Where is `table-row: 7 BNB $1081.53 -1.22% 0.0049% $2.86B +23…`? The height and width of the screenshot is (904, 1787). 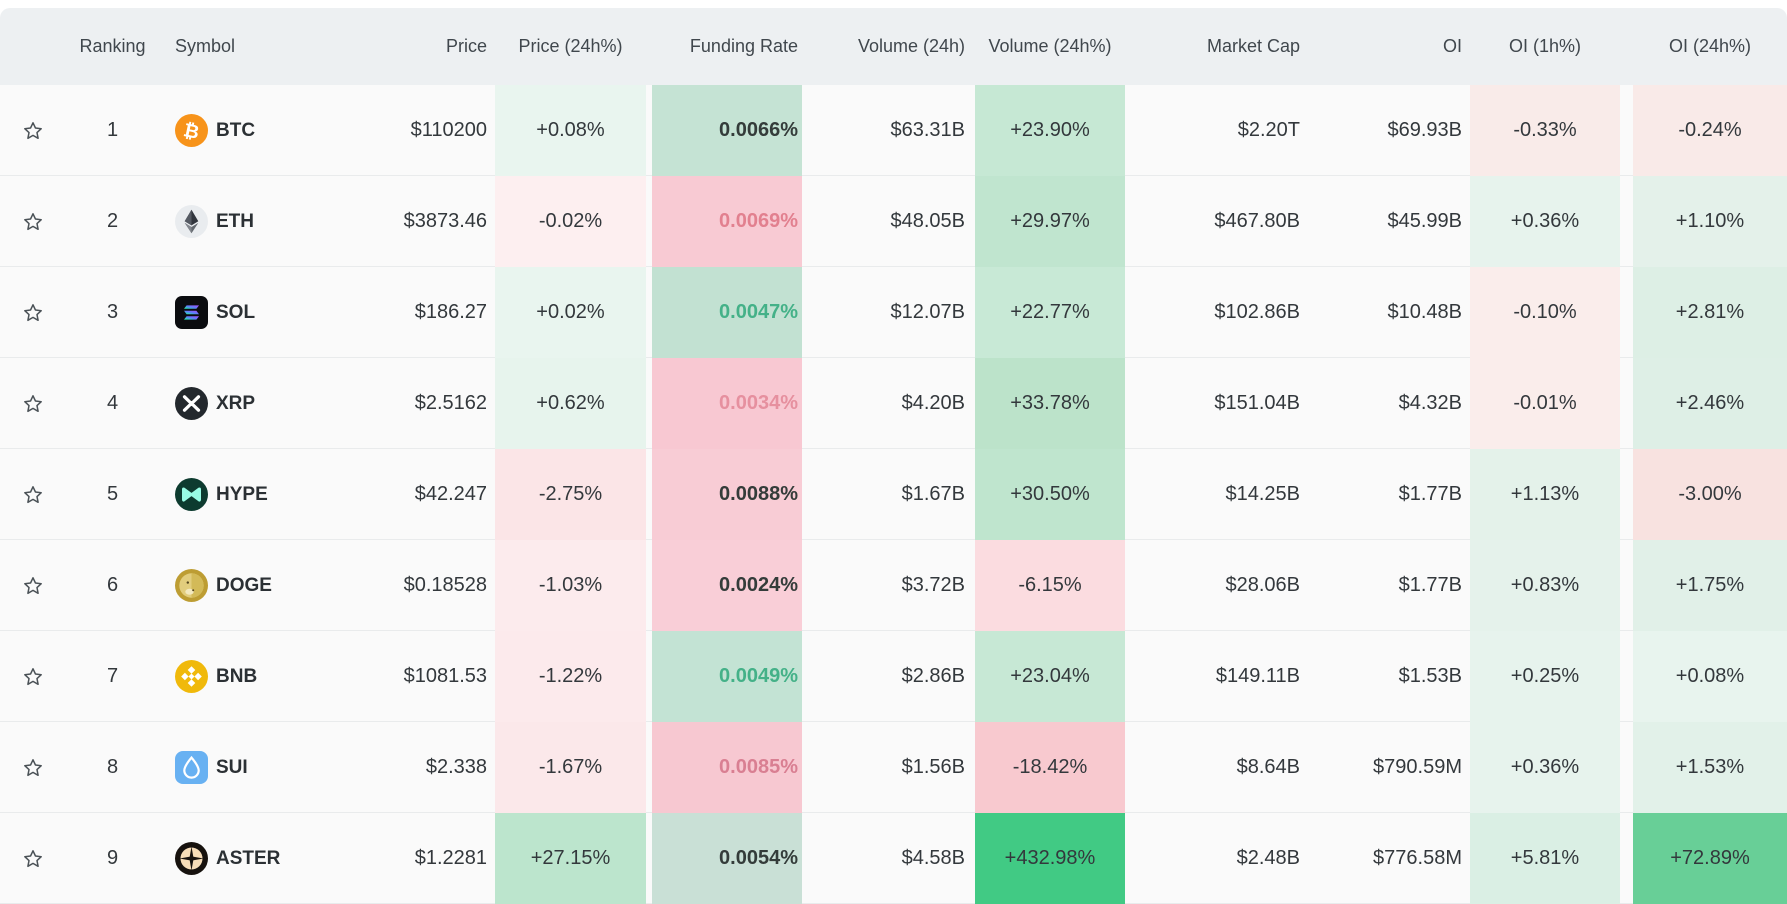 table-row: 7 BNB $1081.53 -1.22% 0.0049% $2.86B +23… is located at coordinates (893, 676).